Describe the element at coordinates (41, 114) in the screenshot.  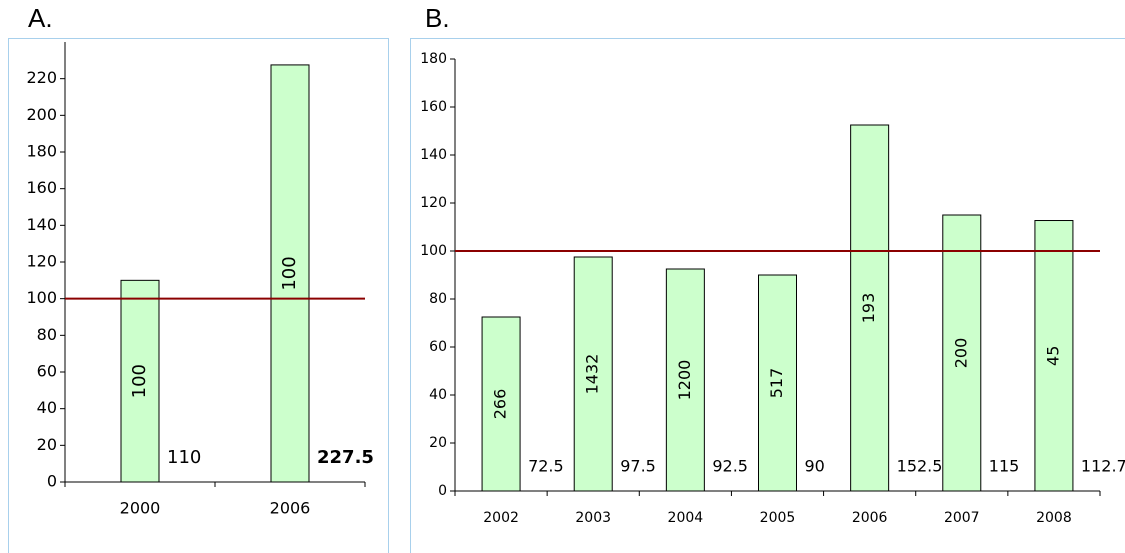
I see `y-tick-label: 200` at that location.